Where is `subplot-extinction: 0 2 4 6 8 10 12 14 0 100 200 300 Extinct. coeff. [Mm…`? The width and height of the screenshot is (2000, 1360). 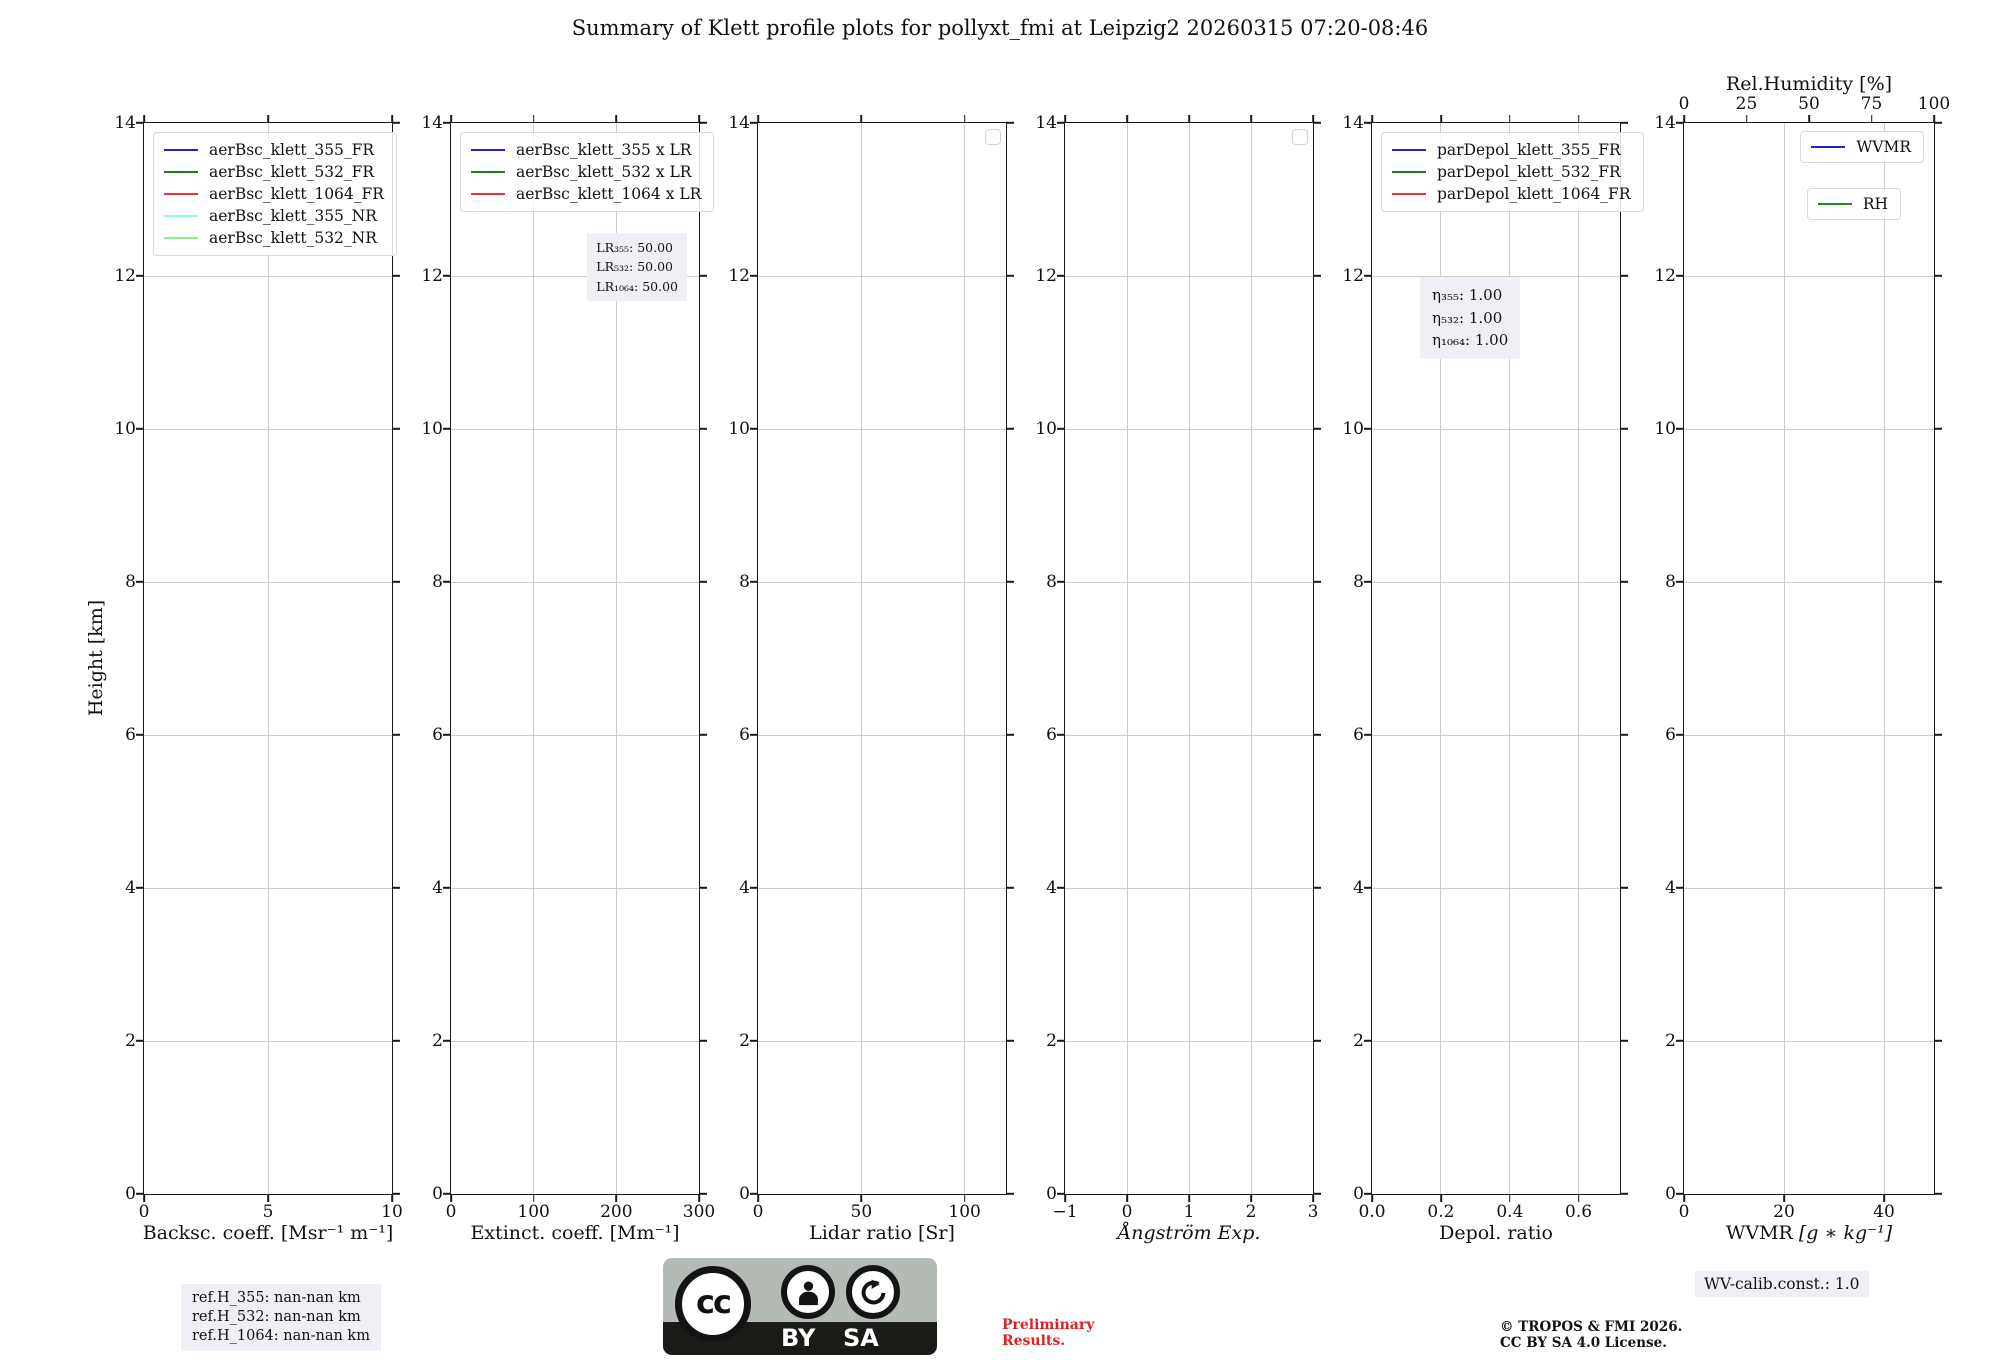
subplot-extinction: 0 2 4 6 8 10 12 14 0 100 200 300 Extinct. coeff. [Mm… is located at coordinates (568, 678).